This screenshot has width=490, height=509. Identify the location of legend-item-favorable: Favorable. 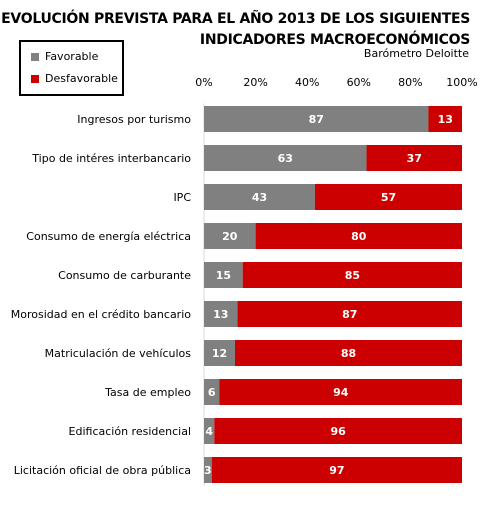
(64, 56).